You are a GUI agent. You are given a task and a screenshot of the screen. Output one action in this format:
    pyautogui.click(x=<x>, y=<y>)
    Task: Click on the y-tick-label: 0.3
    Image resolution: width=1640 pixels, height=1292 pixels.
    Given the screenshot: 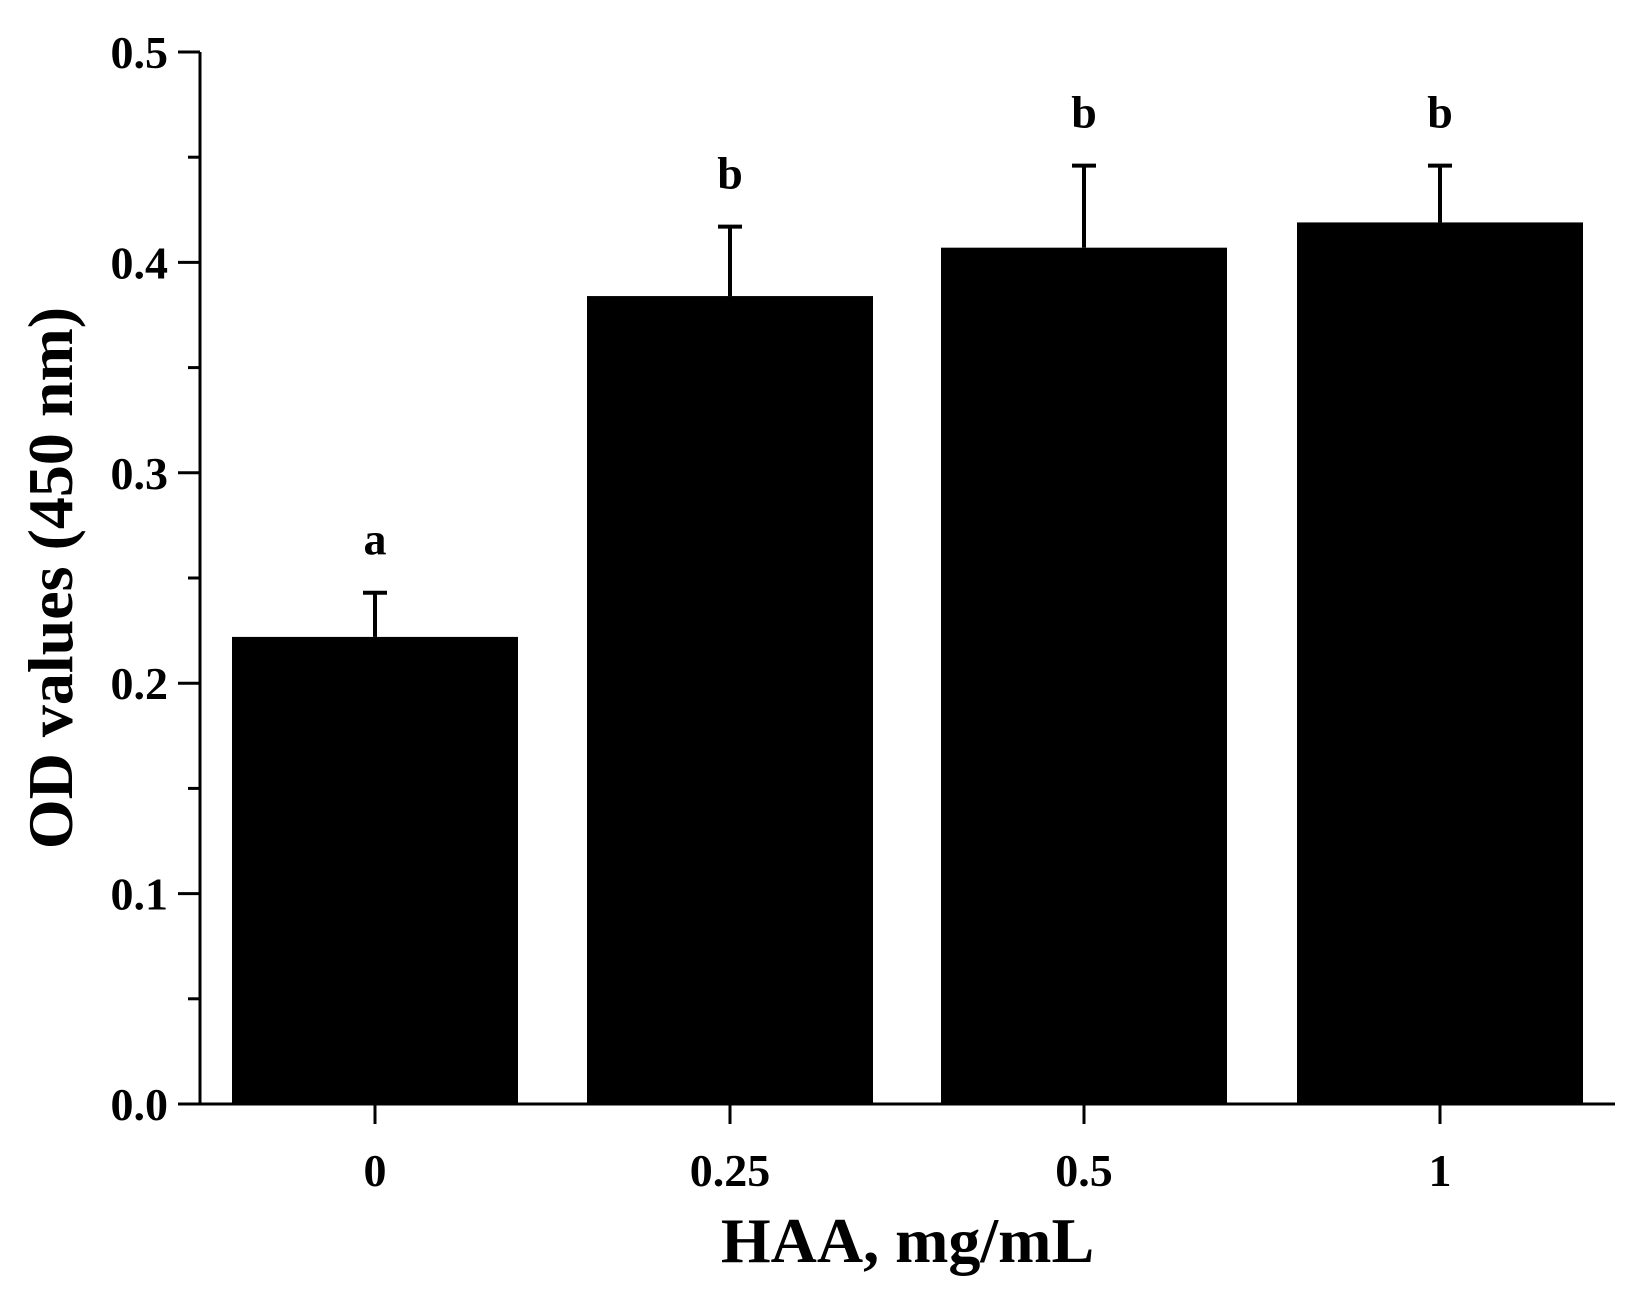 What is the action you would take?
    pyautogui.click(x=140, y=473)
    